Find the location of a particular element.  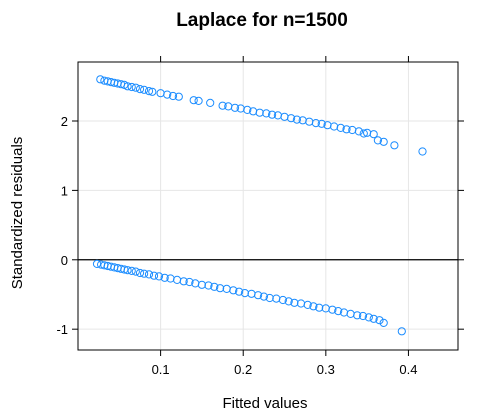

x-axis-label: Fitted values is located at coordinates (264, 403).